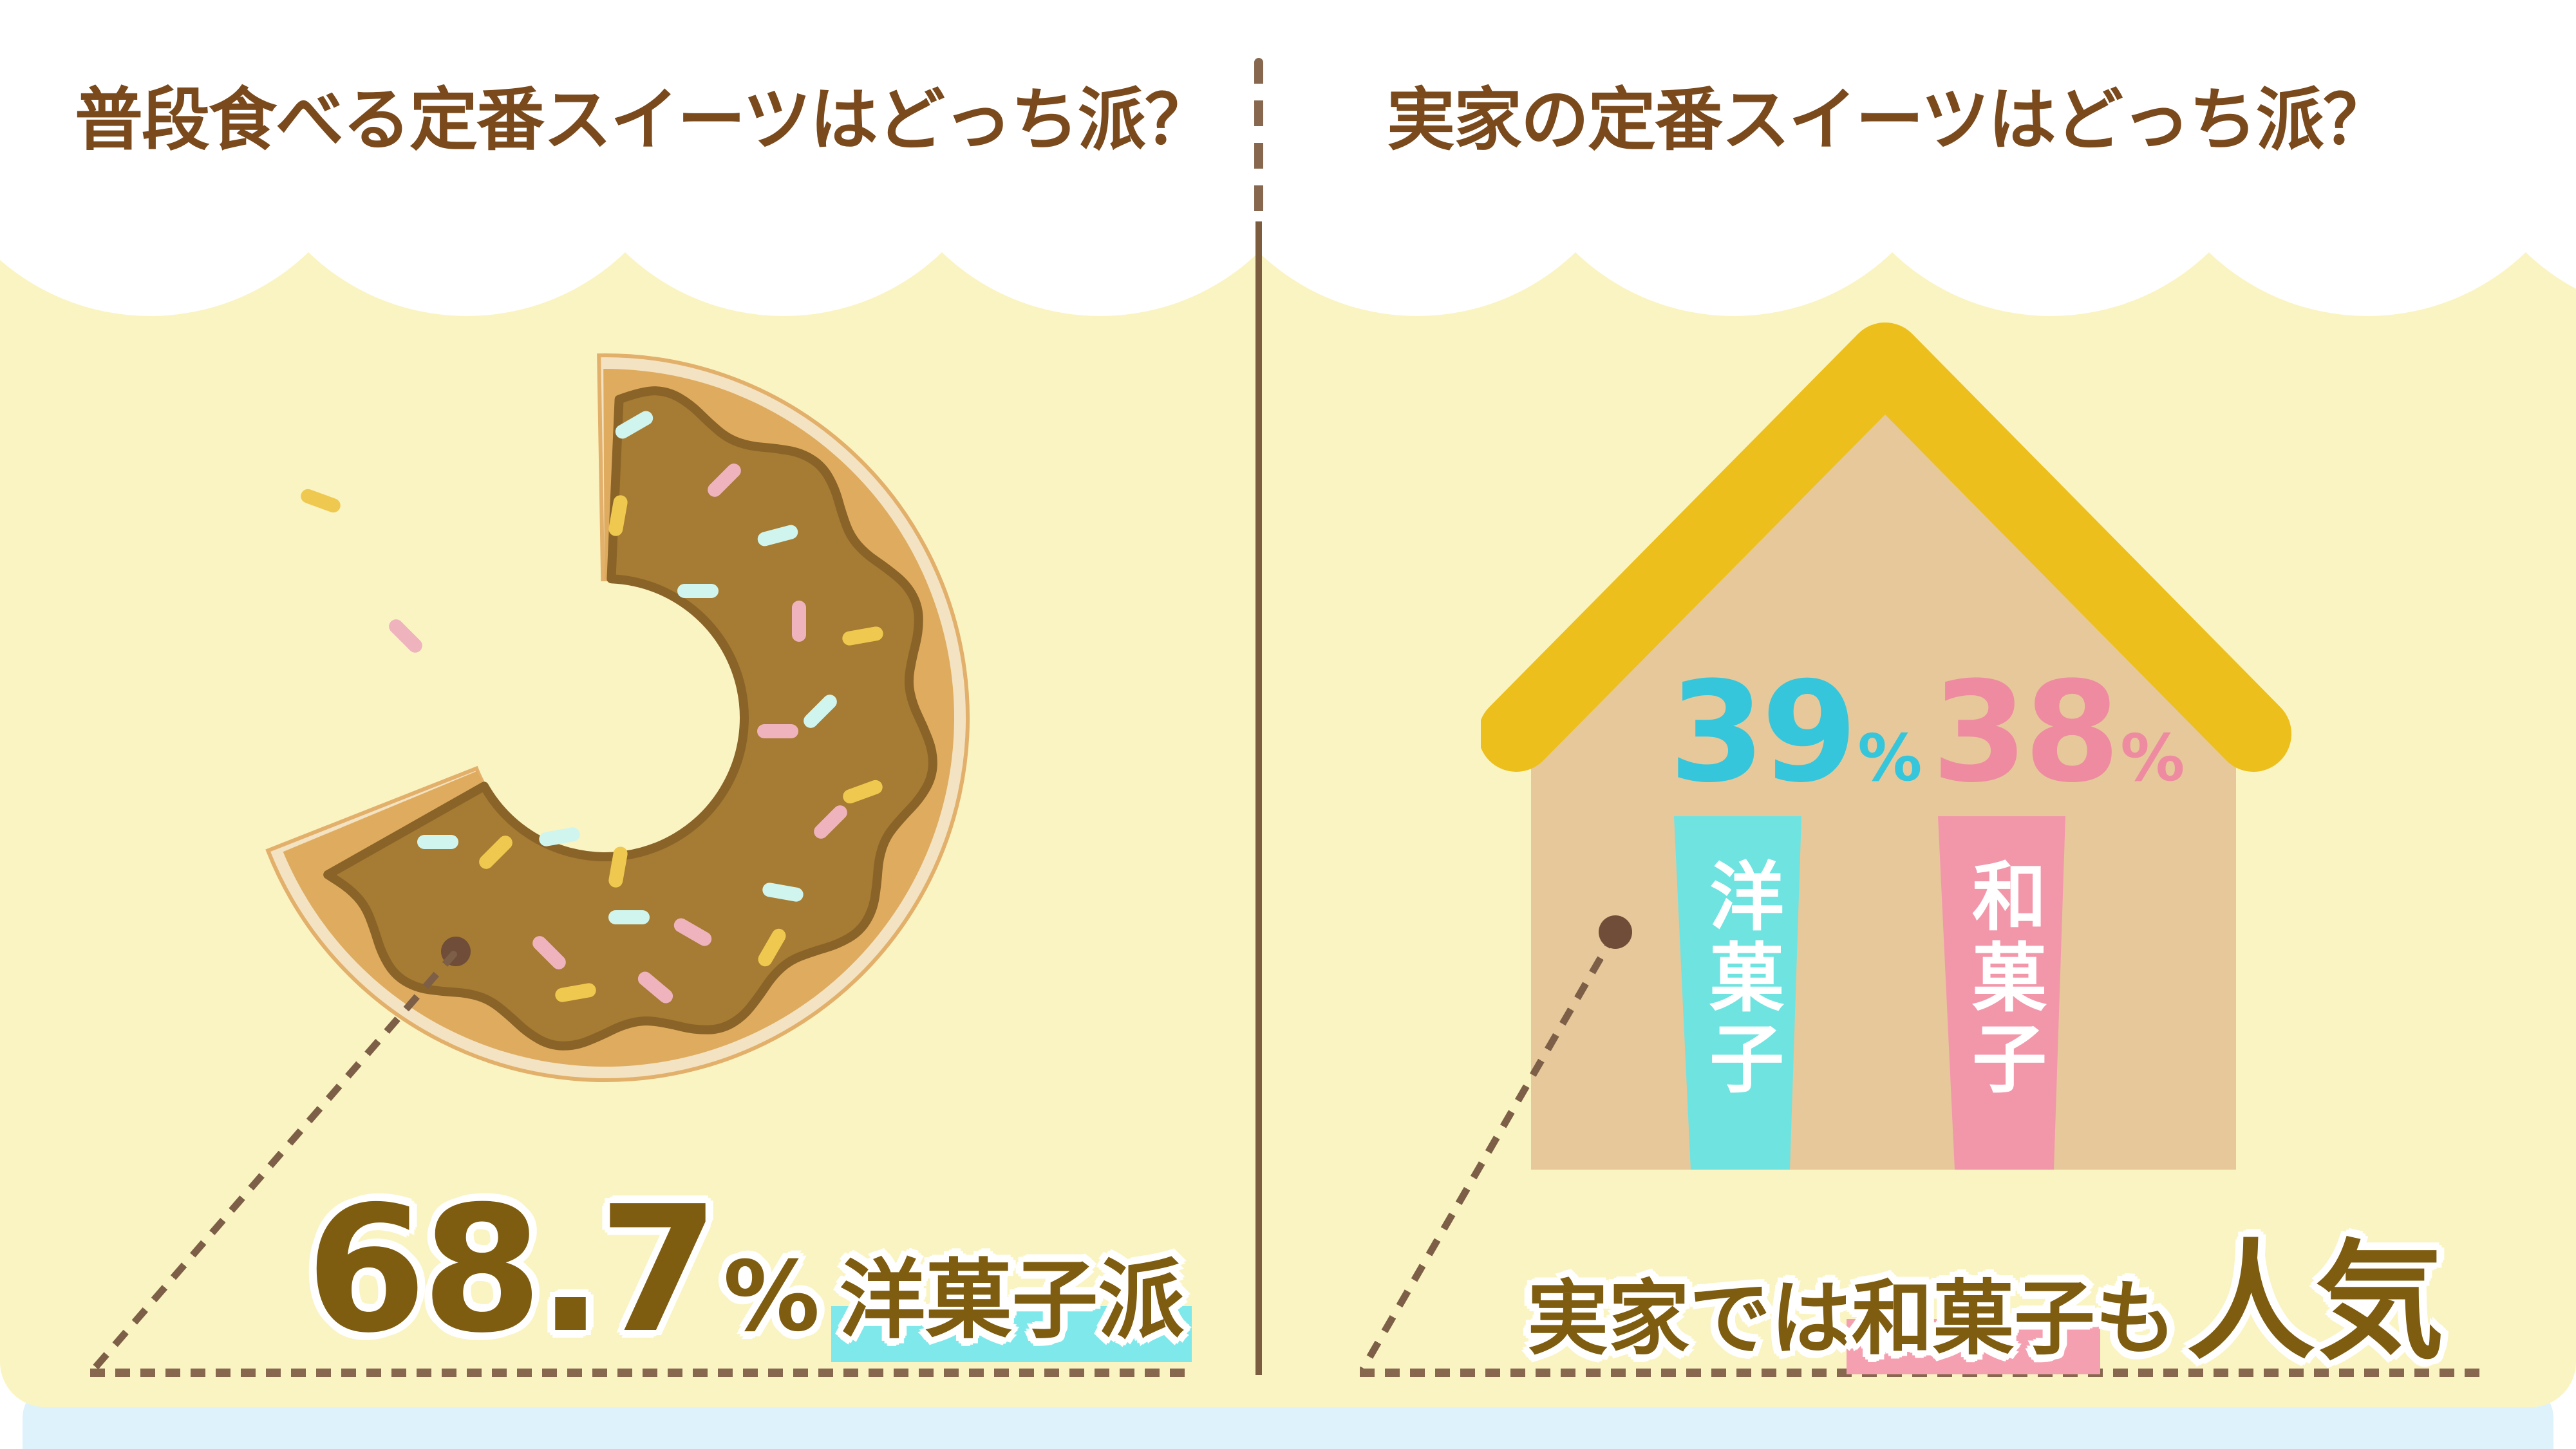  I want to click on stat-value: 68.7, so click(512, 1269).